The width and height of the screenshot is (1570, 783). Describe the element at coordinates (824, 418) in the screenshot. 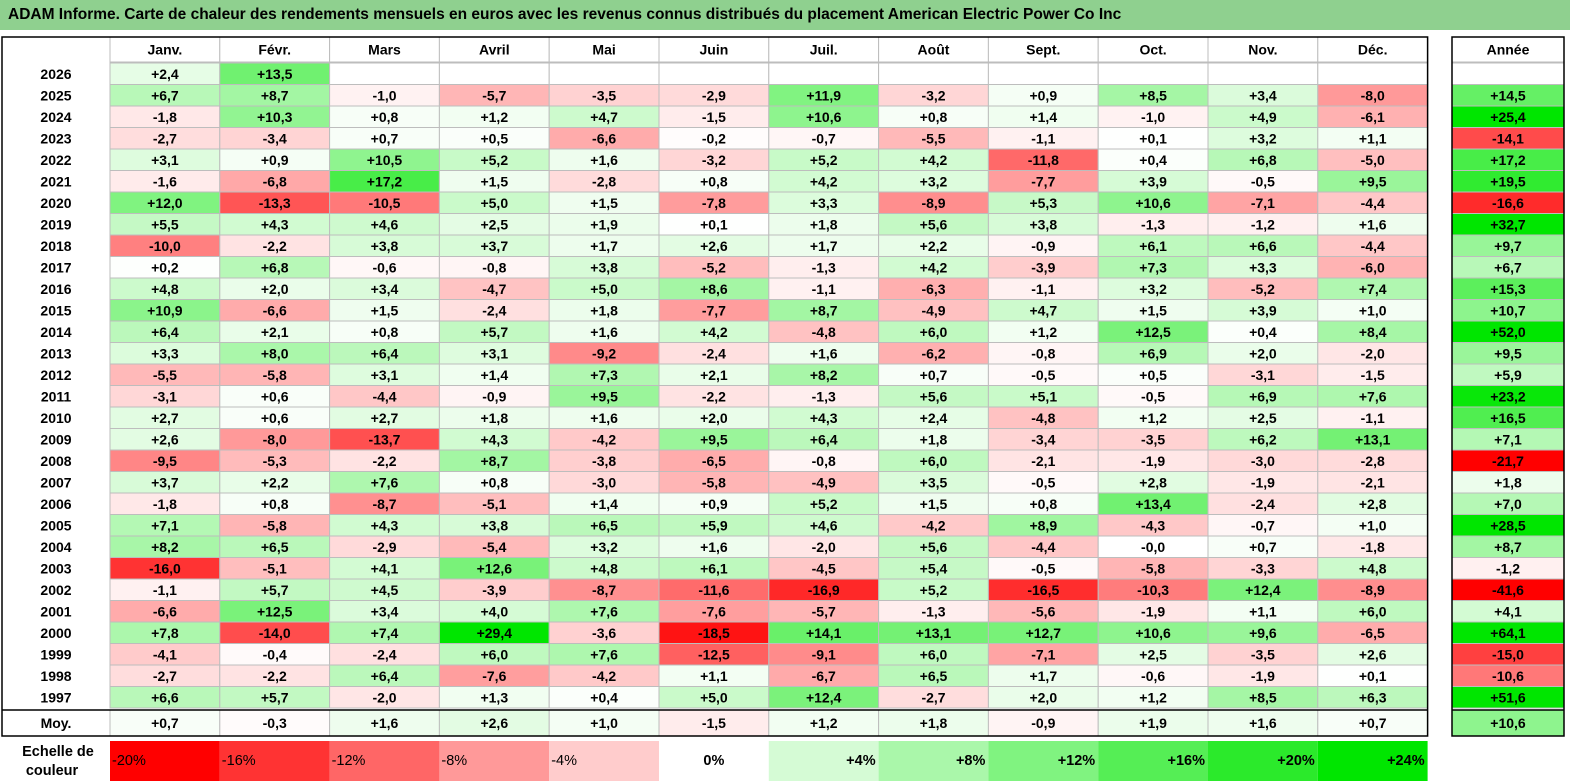

I see `heatmap-cell-value: +4,3` at that location.